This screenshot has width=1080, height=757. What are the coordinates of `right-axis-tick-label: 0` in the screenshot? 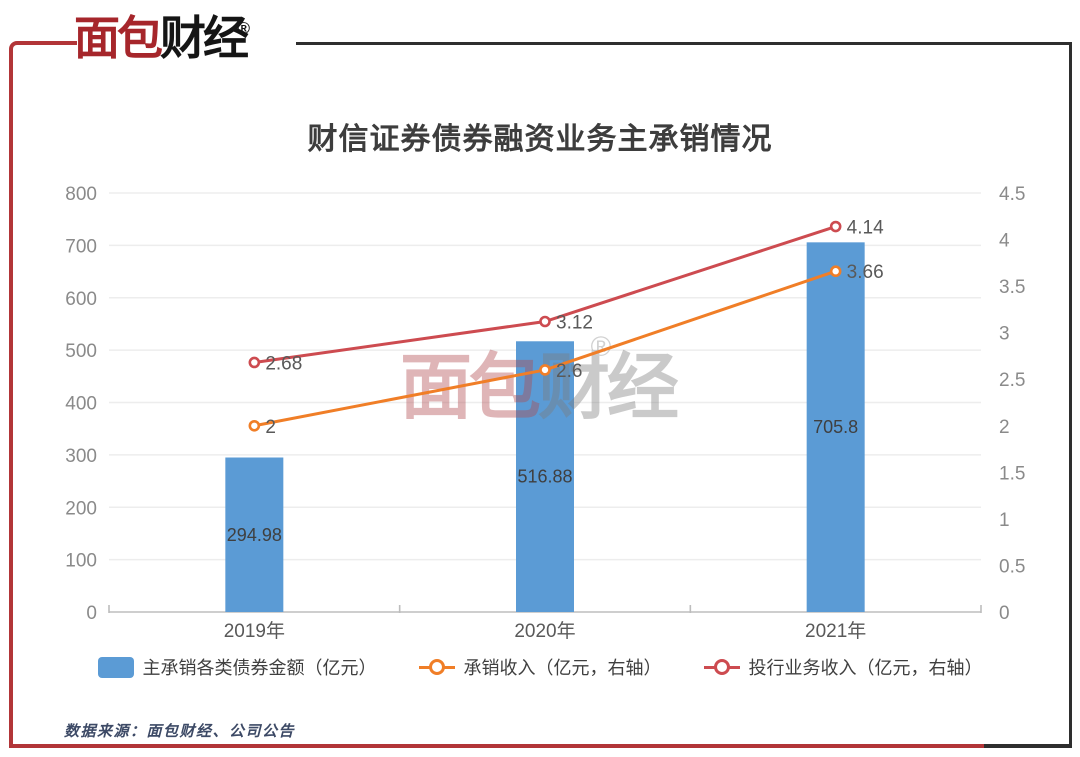 It's located at (1004, 613).